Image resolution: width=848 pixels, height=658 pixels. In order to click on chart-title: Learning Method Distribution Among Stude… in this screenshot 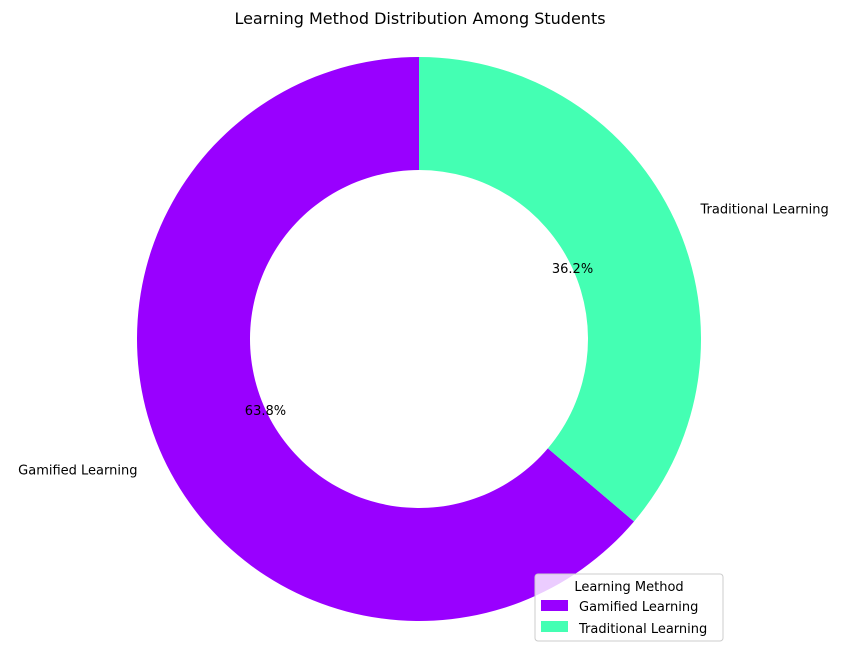, I will do `click(419, 18)`.